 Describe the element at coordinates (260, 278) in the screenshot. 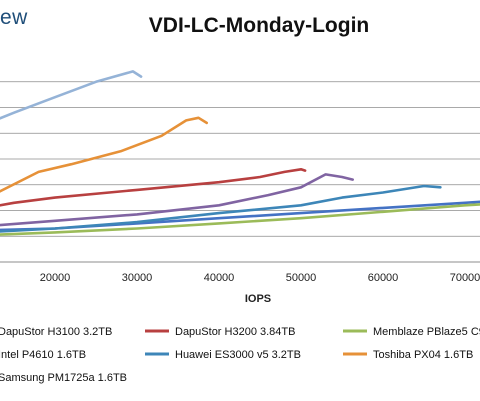

I see `x-axis-ticks: 20000 30000 40000 50000 60000 70000` at that location.